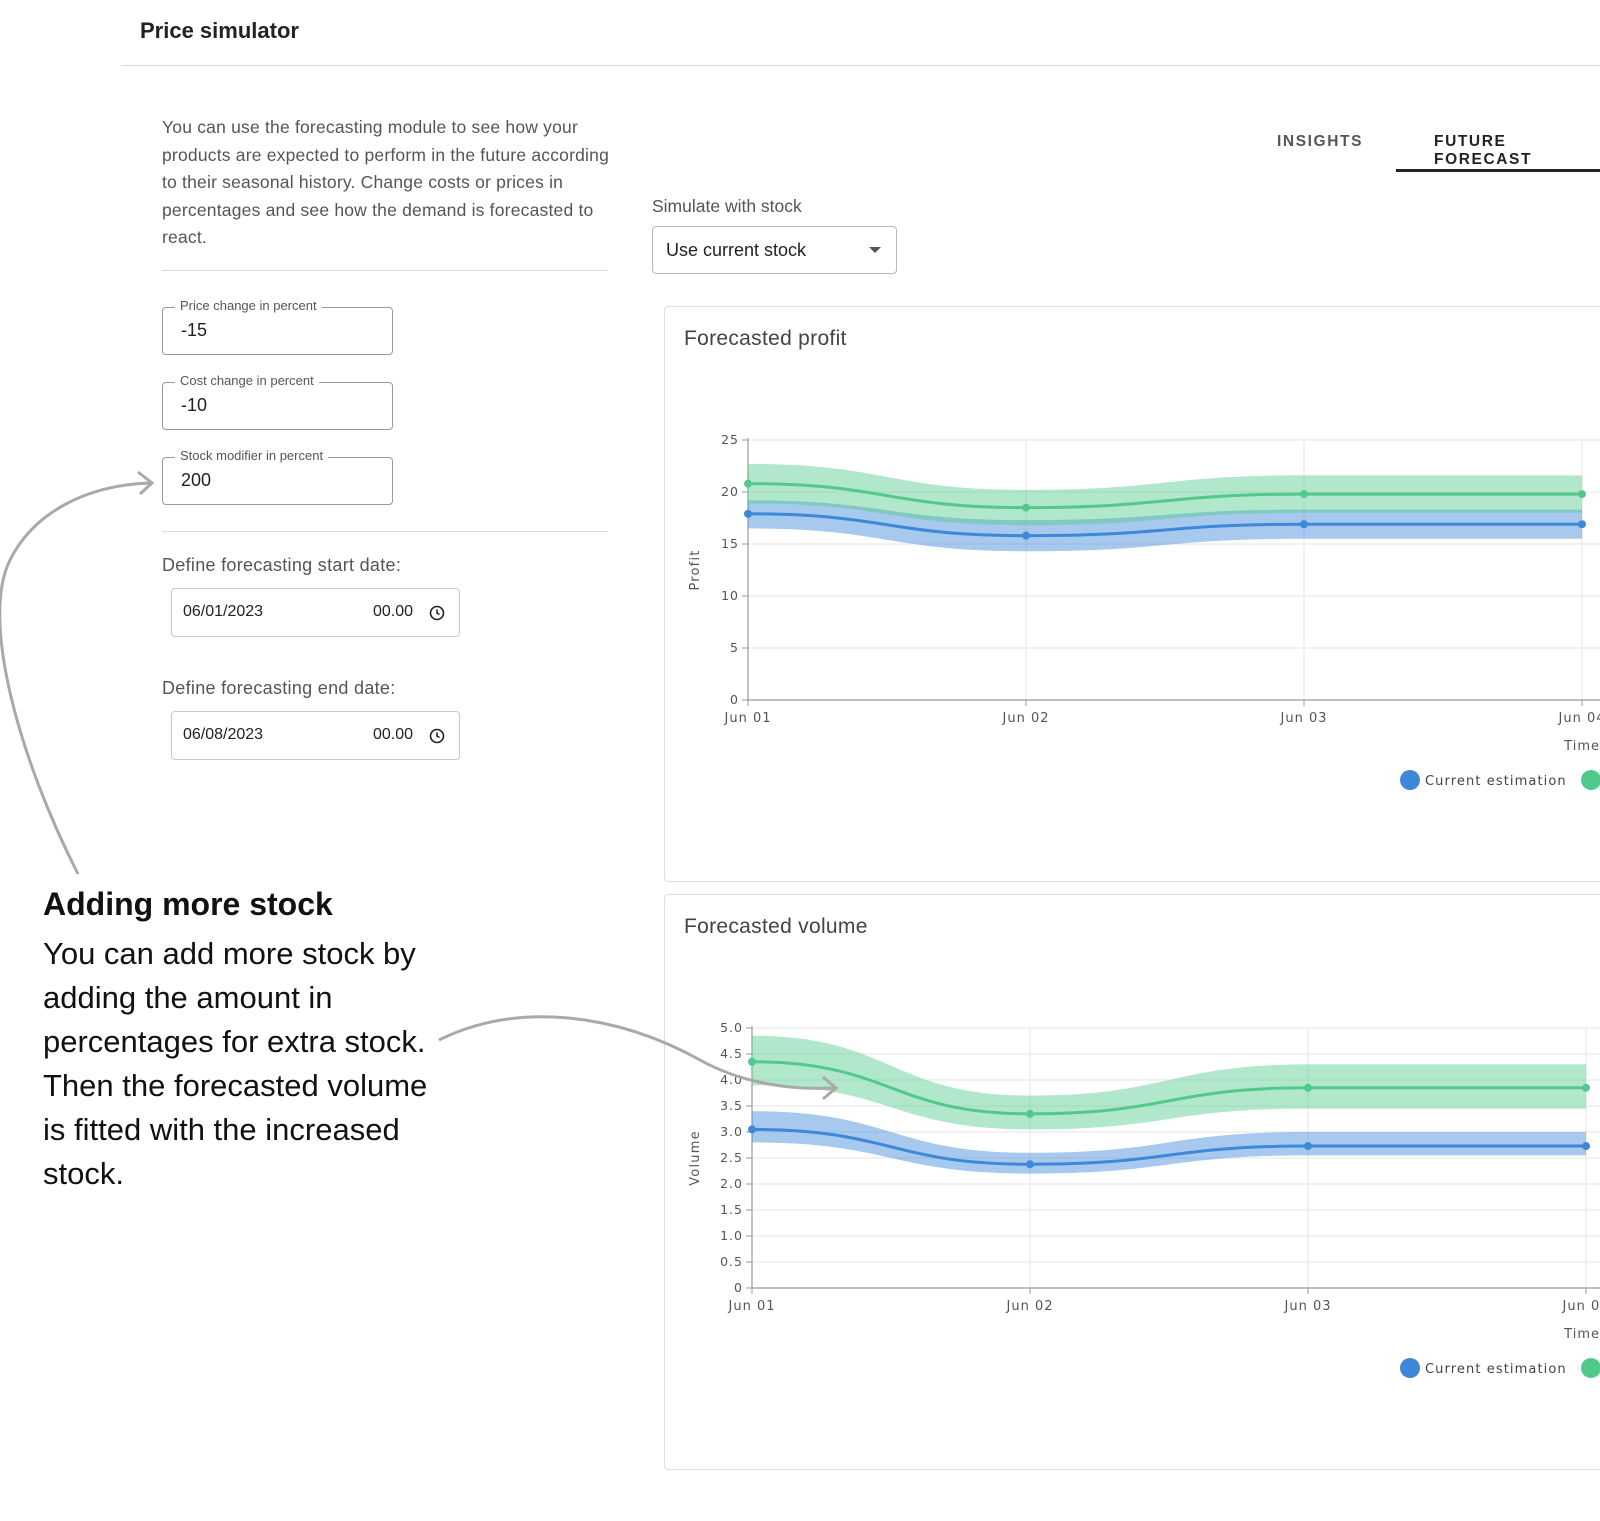 This screenshot has width=1600, height=1521. What do you see at coordinates (727, 206) in the screenshot?
I see `simulate-label: Simulate with stock` at bounding box center [727, 206].